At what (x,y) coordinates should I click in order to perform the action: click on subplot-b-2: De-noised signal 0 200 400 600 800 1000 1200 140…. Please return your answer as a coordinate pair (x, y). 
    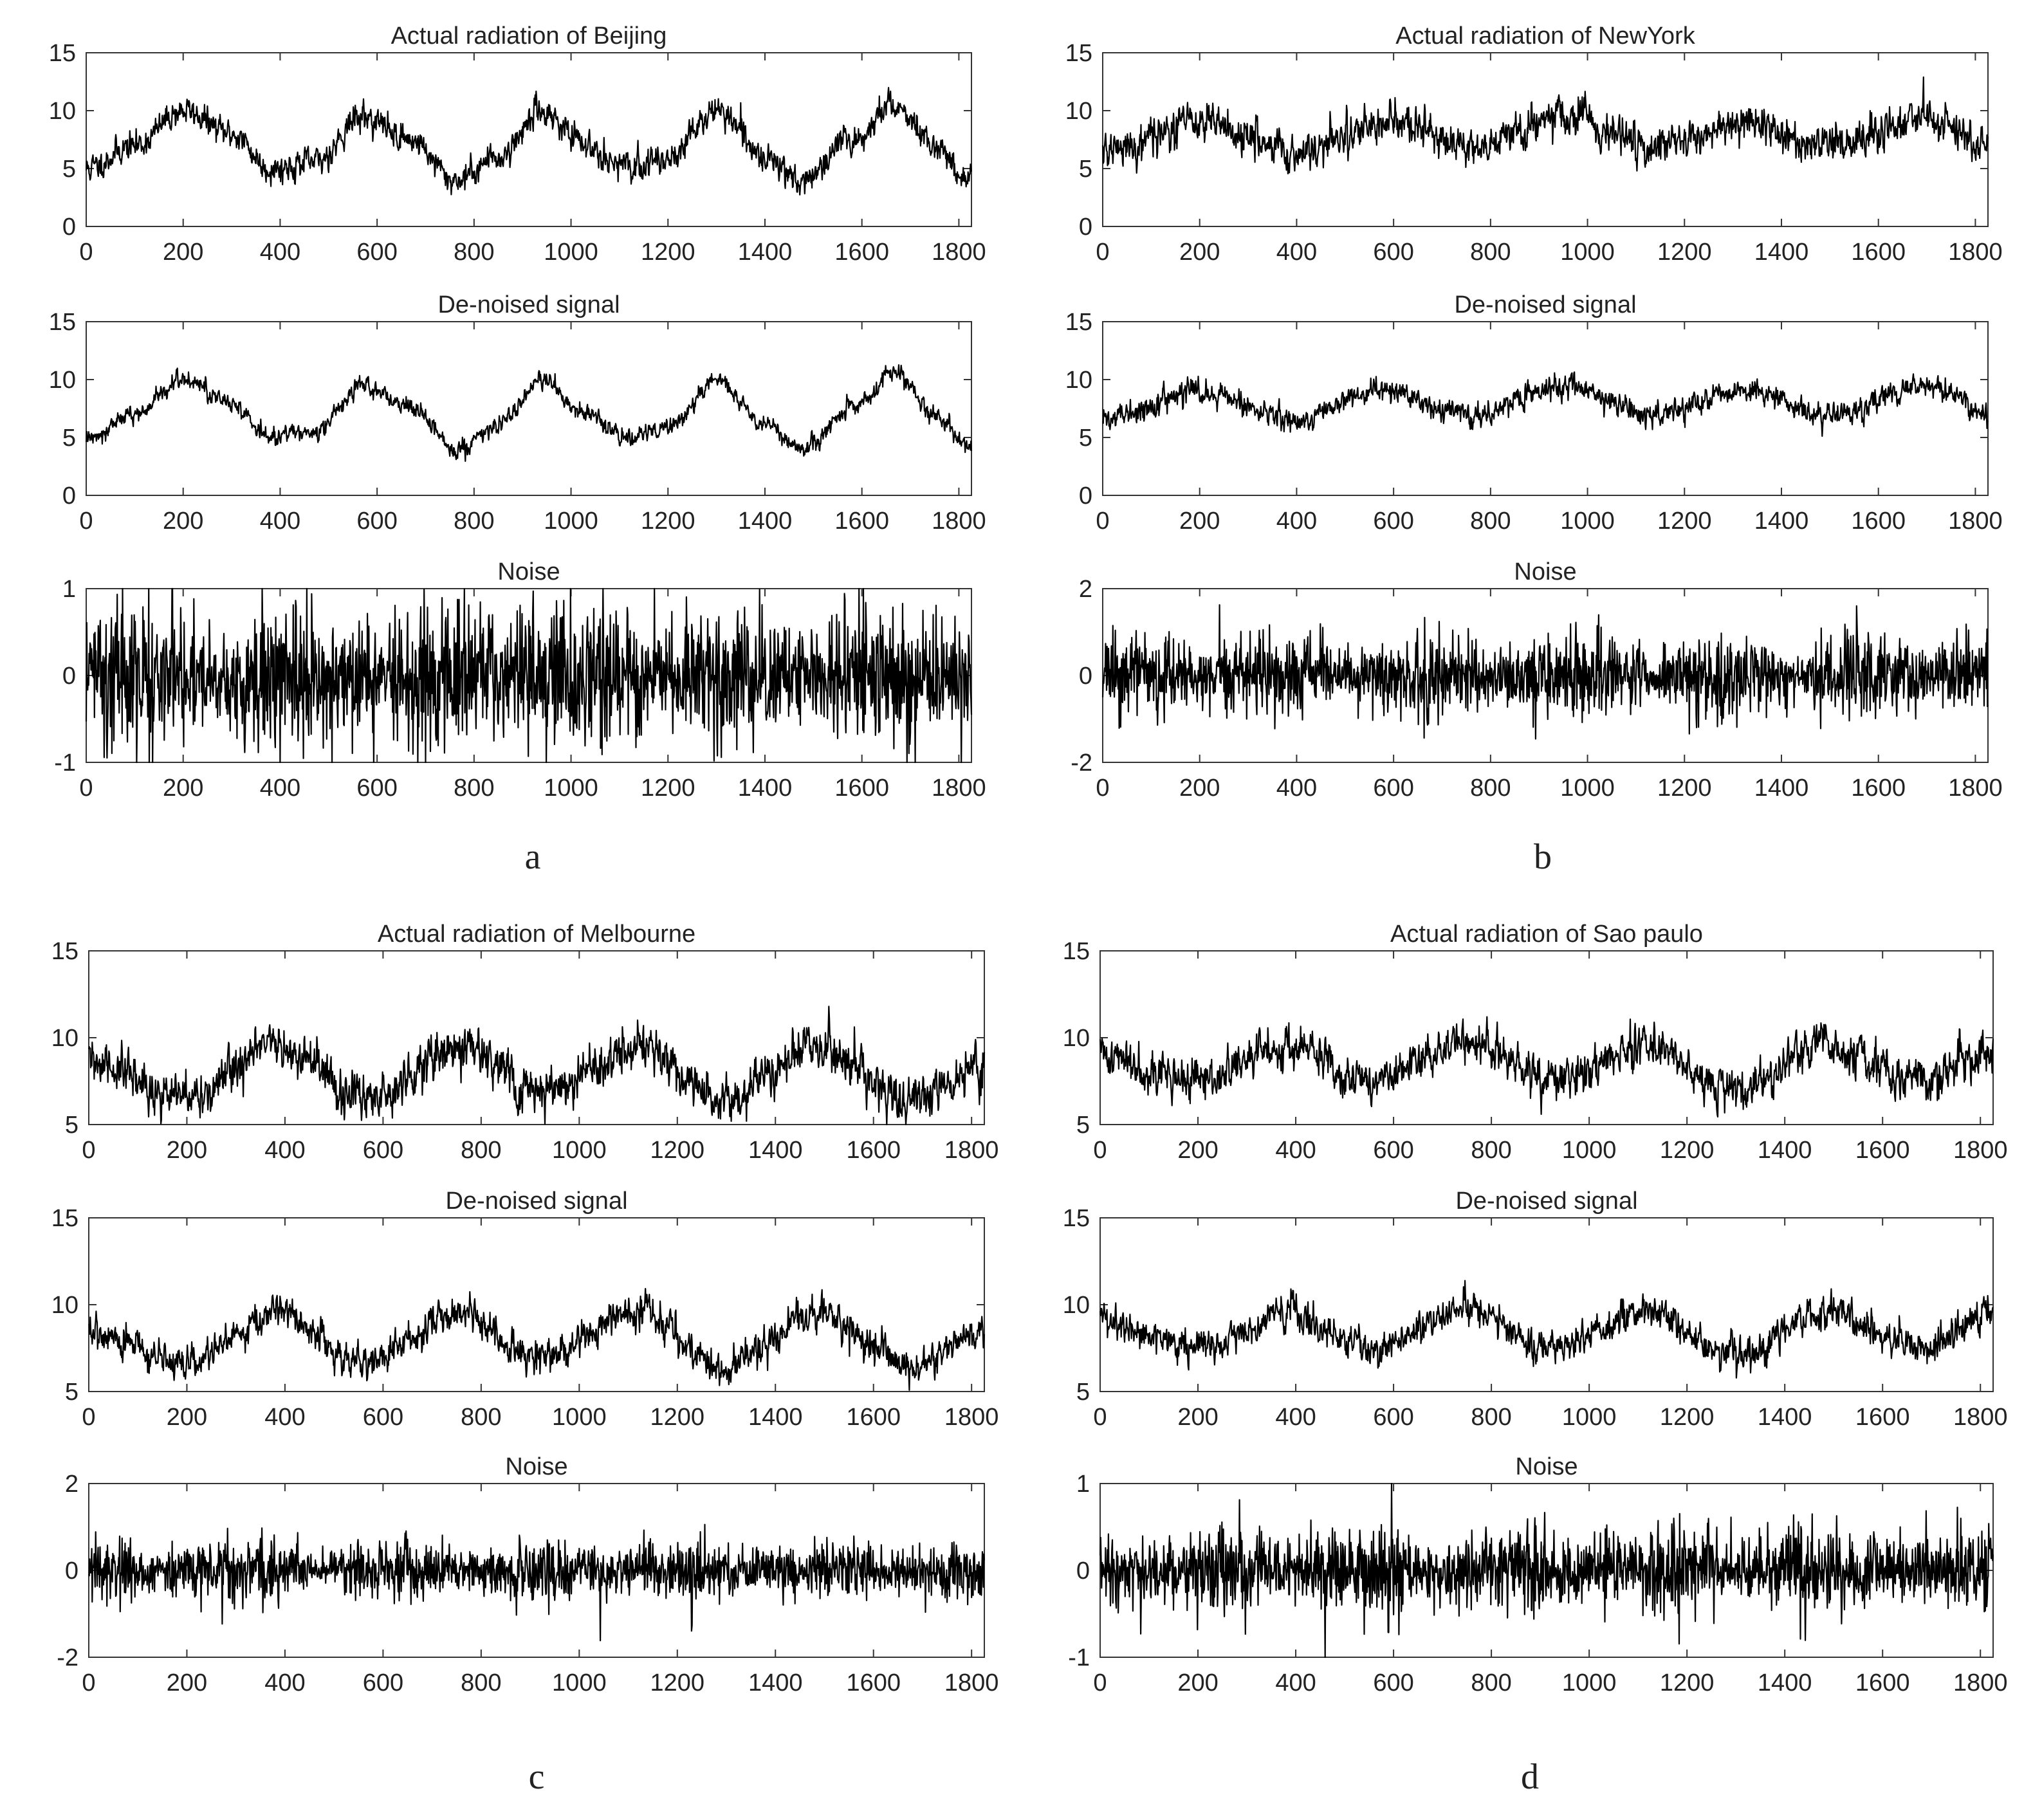
    Looking at the image, I should click on (1534, 413).